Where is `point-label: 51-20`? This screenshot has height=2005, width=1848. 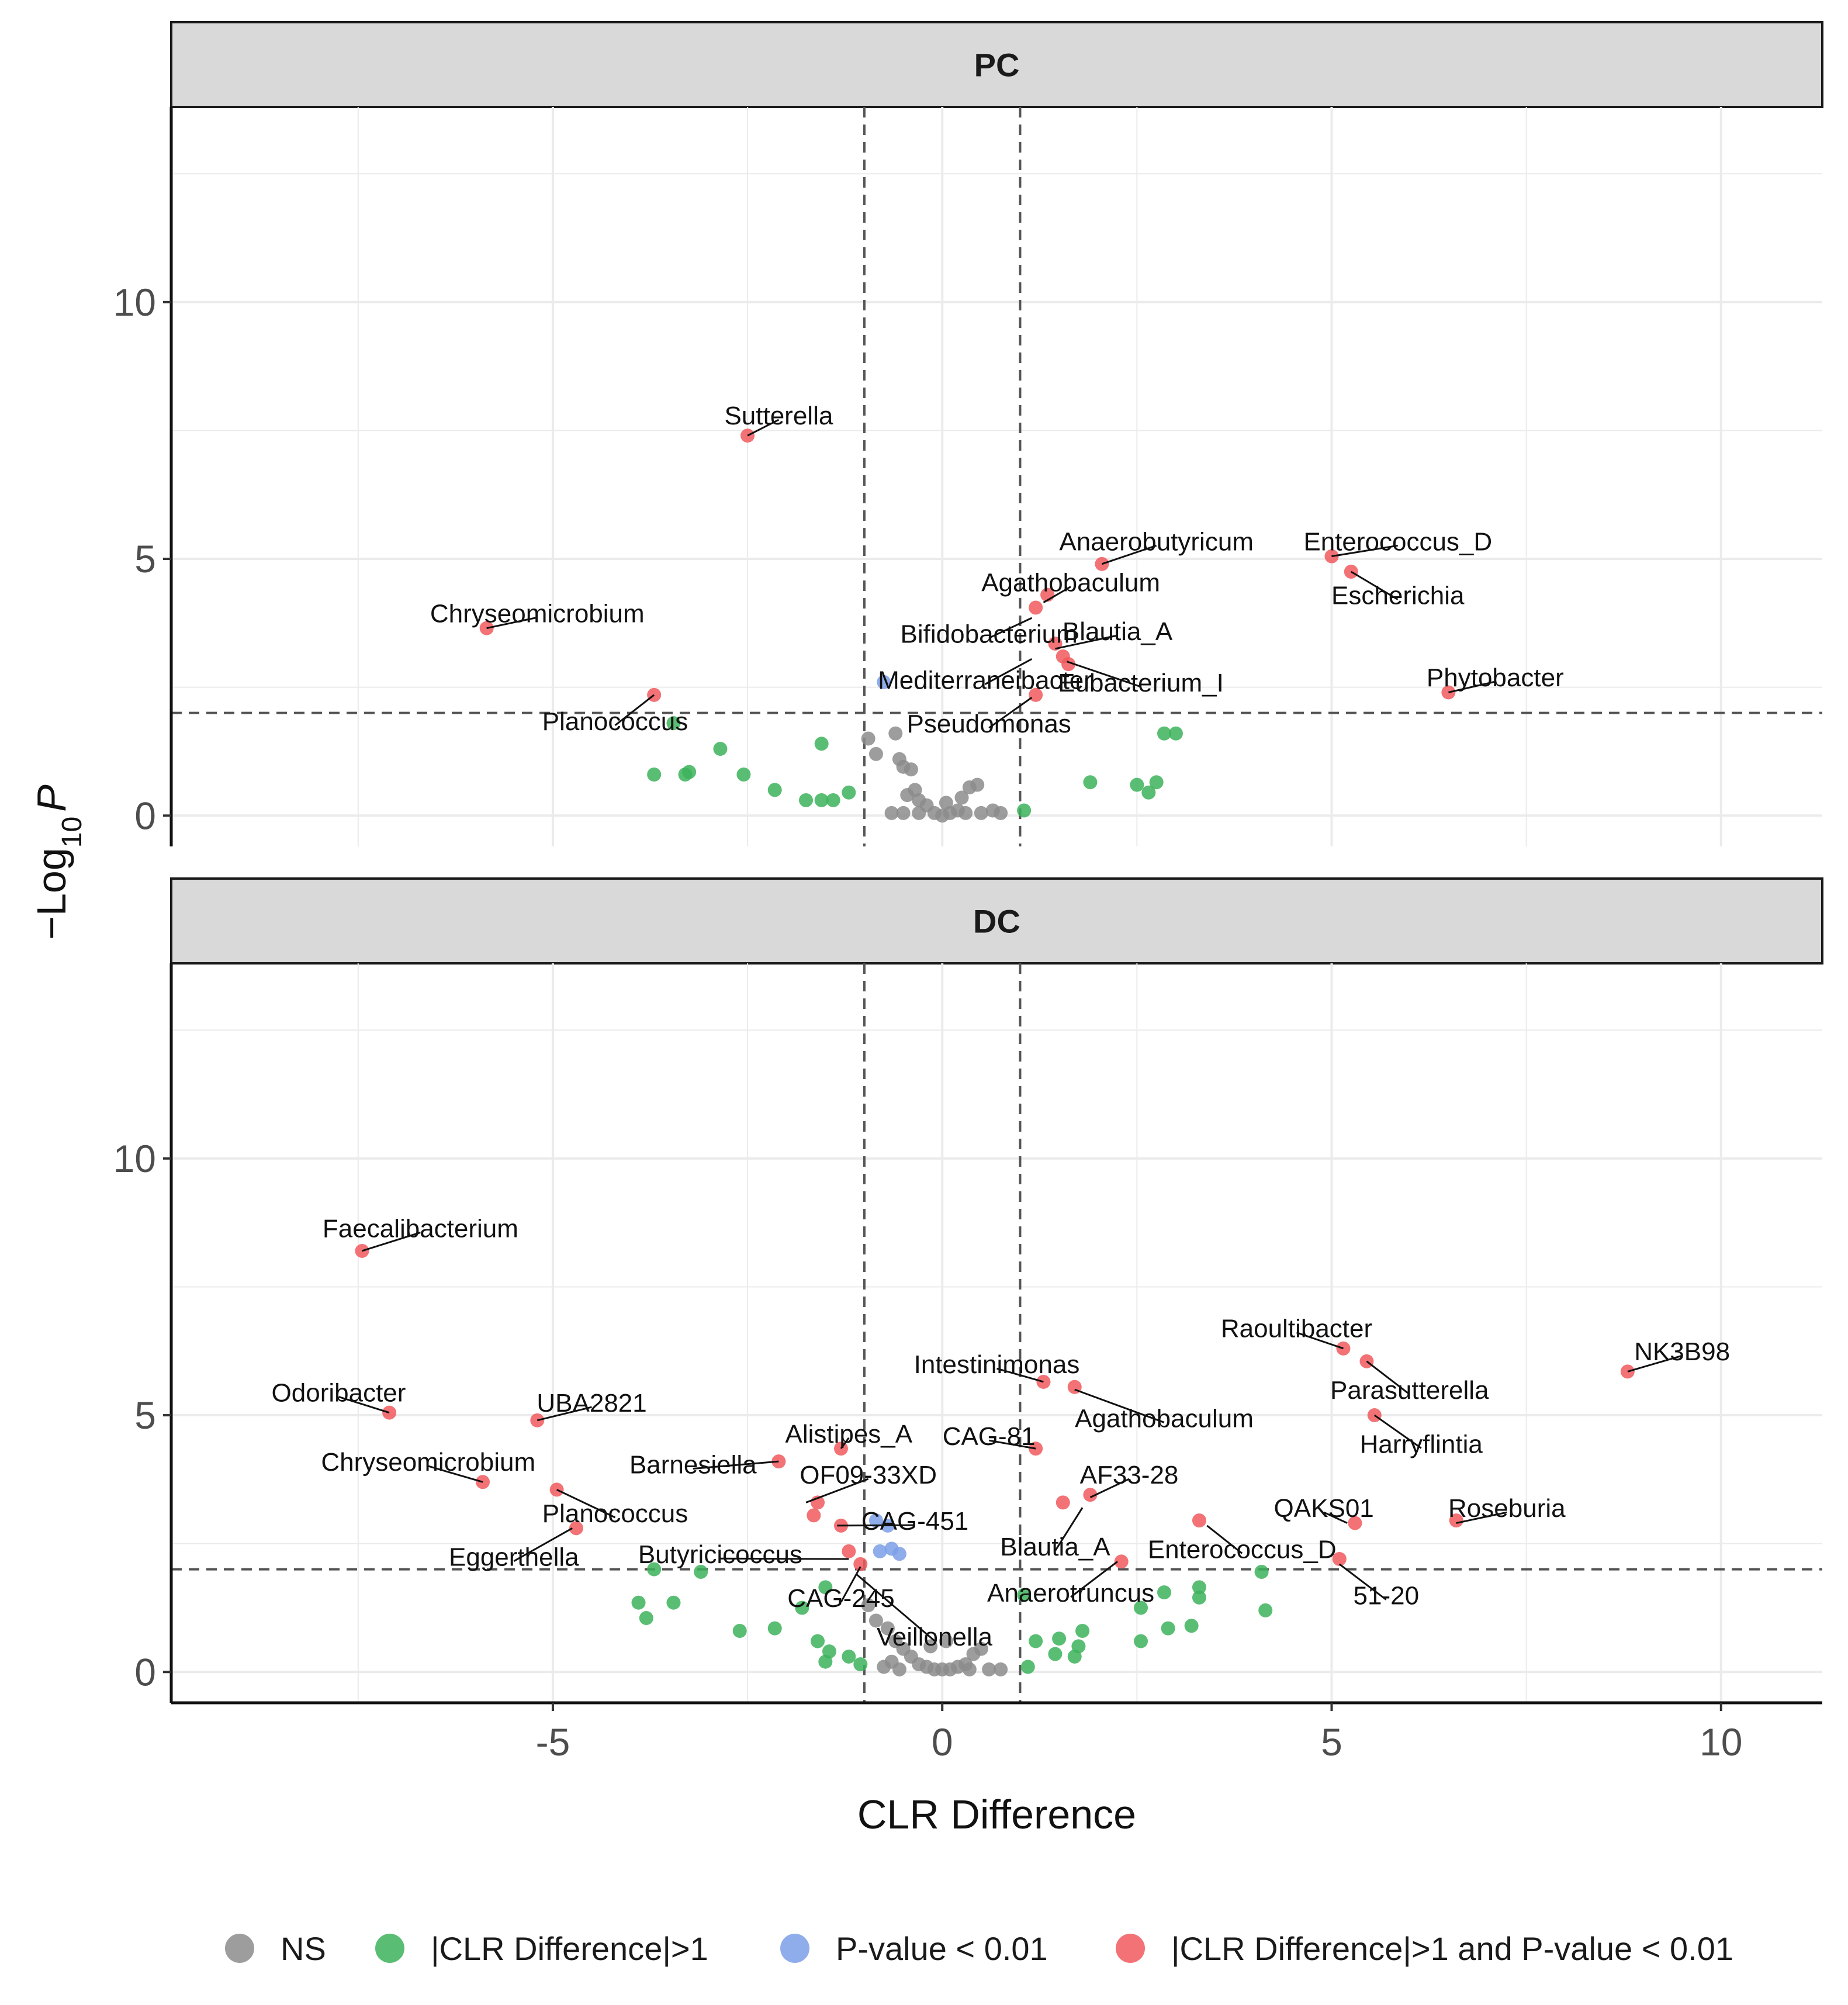 point-label: 51-20 is located at coordinates (1387, 1596).